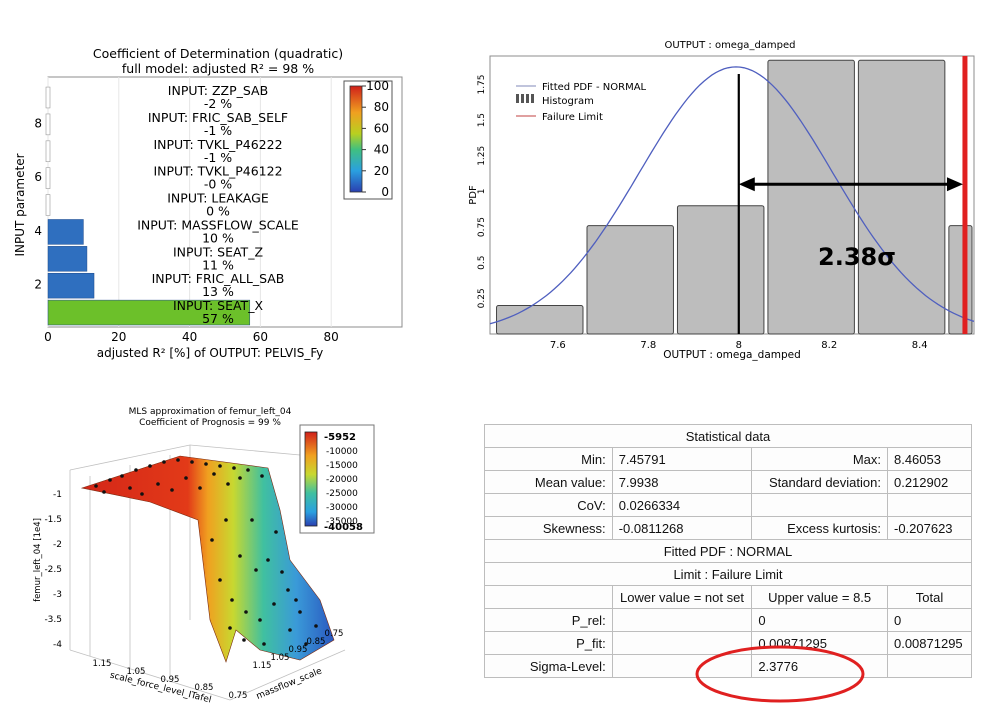 The width and height of the screenshot is (1000, 723). What do you see at coordinates (548, 643) in the screenshot?
I see `pfit-label: P_fit:` at bounding box center [548, 643].